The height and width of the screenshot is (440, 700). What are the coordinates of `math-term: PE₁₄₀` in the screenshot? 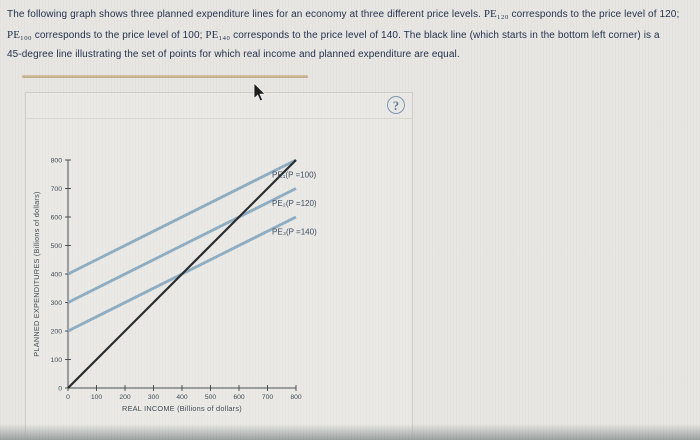 It's located at (218, 34).